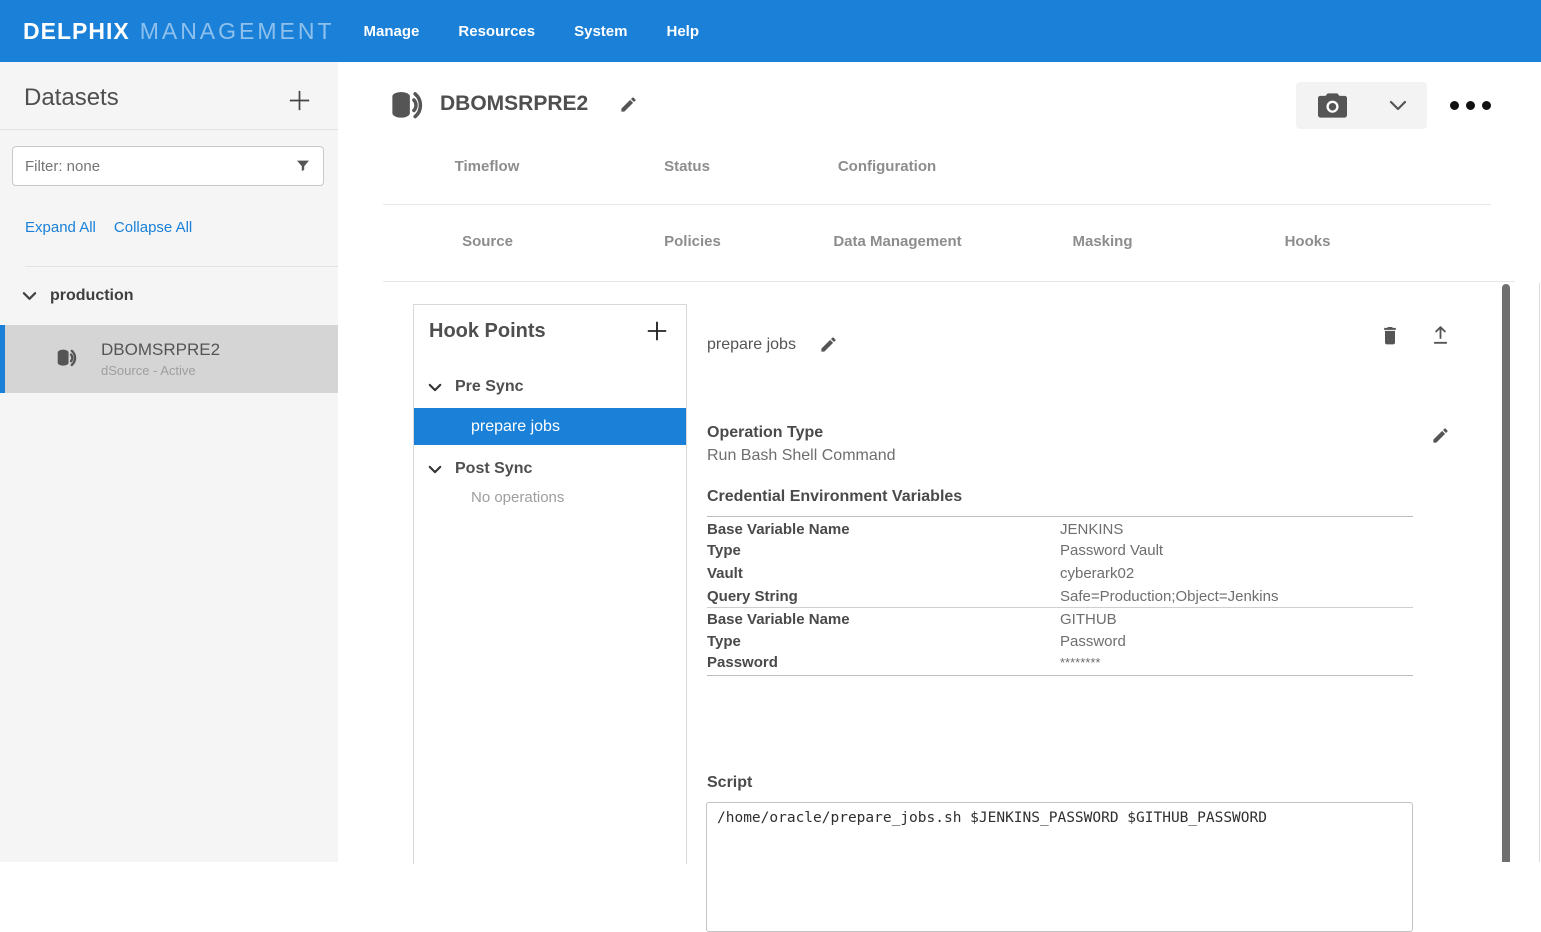 This screenshot has height=932, width=1541. Describe the element at coordinates (1539, 572) in the screenshot. I see `scroll-track-edge` at that location.